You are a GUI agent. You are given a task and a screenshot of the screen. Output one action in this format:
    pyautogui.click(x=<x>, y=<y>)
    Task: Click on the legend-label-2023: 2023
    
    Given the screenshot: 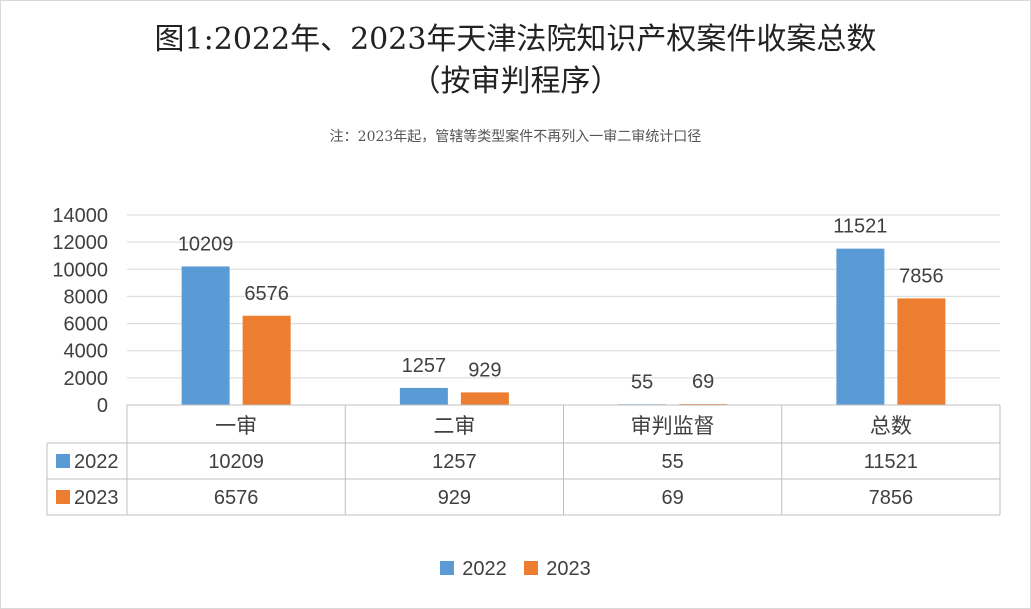 What is the action you would take?
    pyautogui.click(x=568, y=569)
    